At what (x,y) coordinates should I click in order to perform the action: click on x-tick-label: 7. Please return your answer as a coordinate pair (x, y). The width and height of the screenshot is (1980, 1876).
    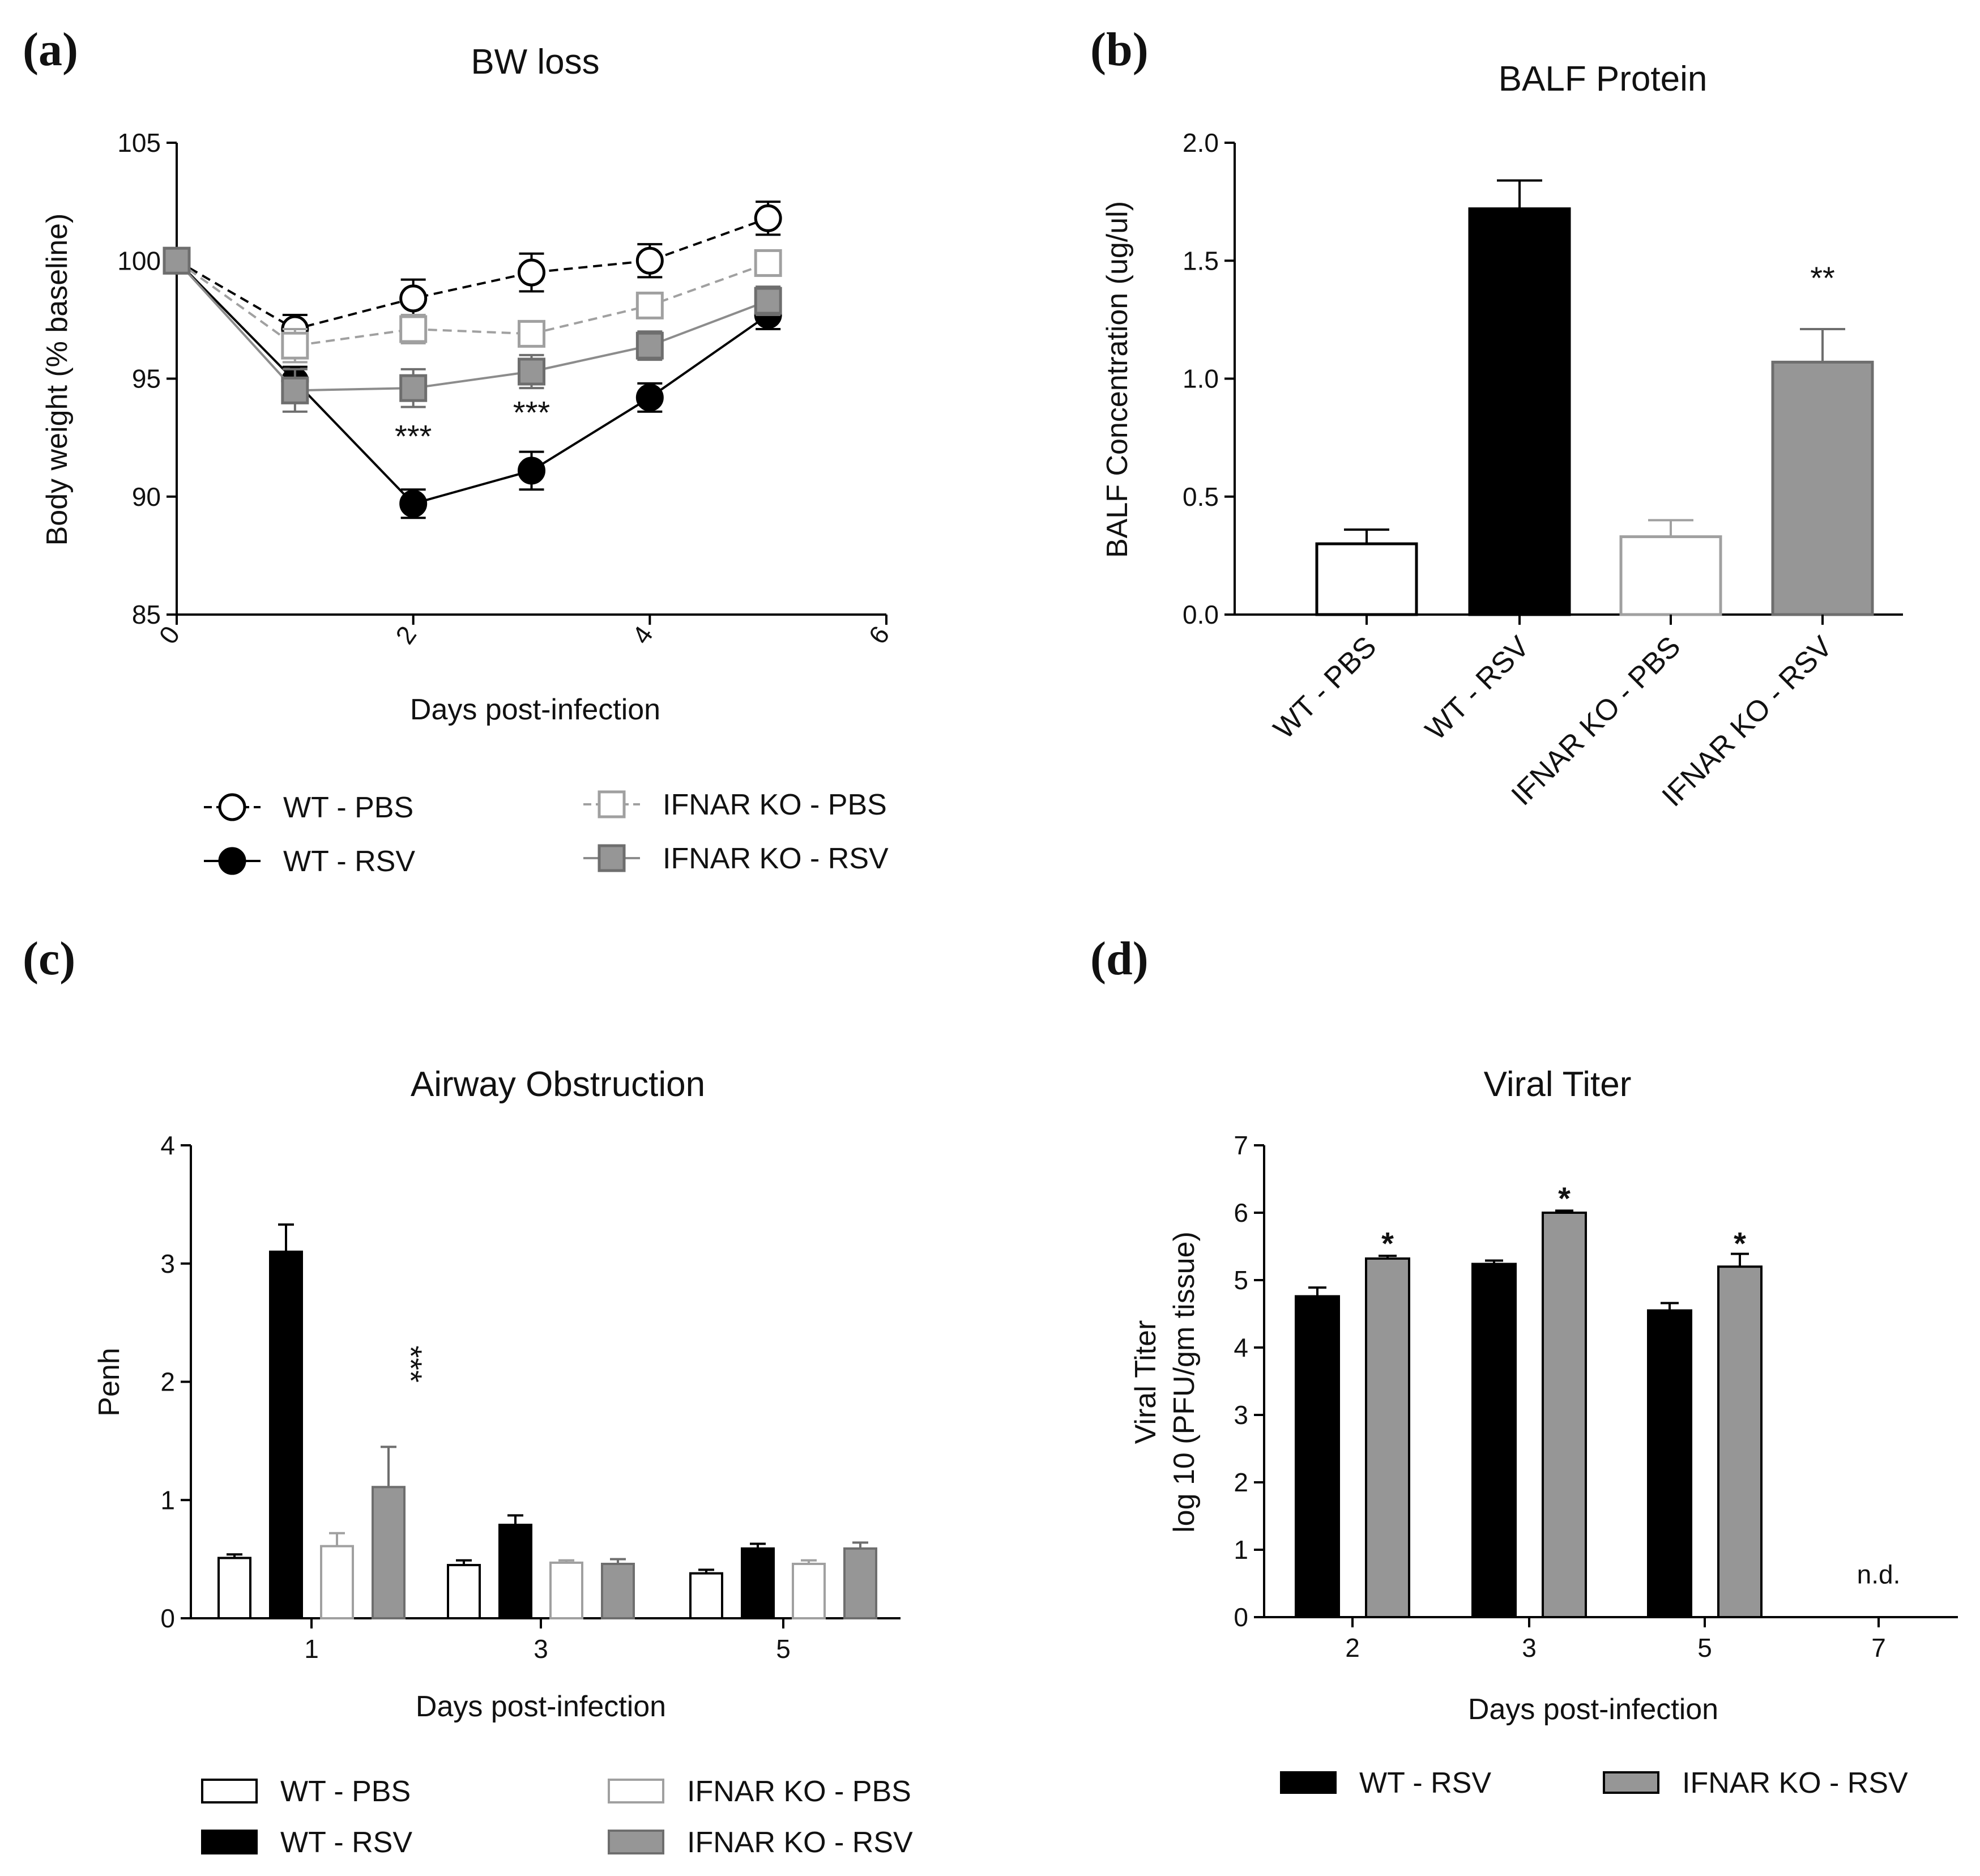
    Looking at the image, I should click on (1878, 1647).